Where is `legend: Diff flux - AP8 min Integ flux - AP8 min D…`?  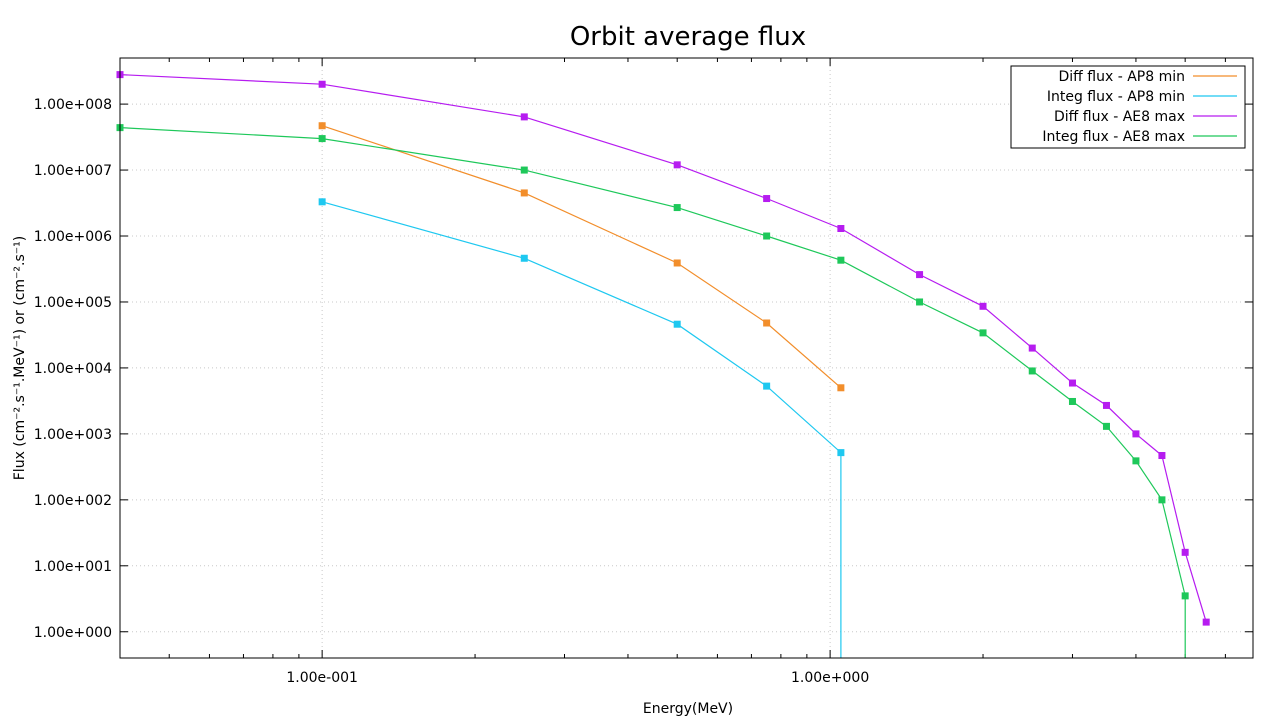
legend: Diff flux - AP8 min Integ flux - AP8 min D… is located at coordinates (1128, 107).